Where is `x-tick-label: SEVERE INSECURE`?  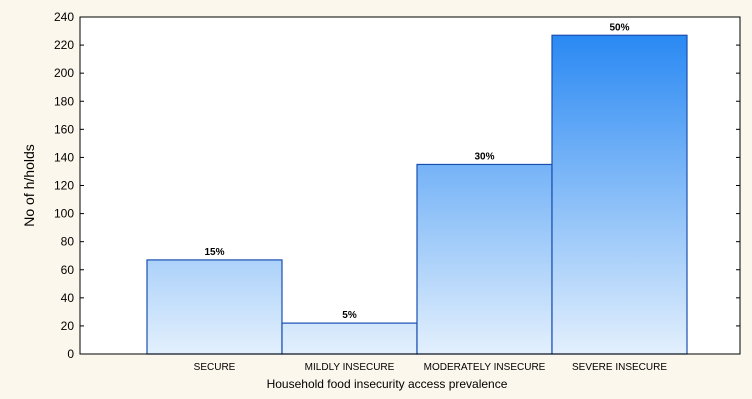
x-tick-label: SEVERE INSECURE is located at coordinates (619, 367).